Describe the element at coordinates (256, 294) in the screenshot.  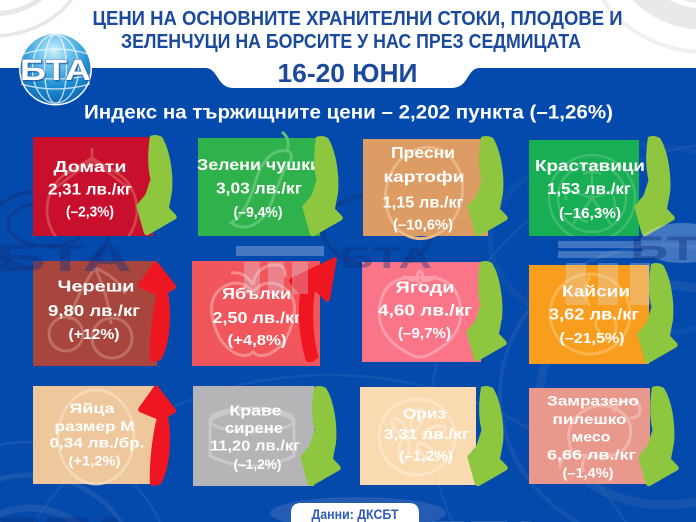
I see `svg-text: Ябълки` at that location.